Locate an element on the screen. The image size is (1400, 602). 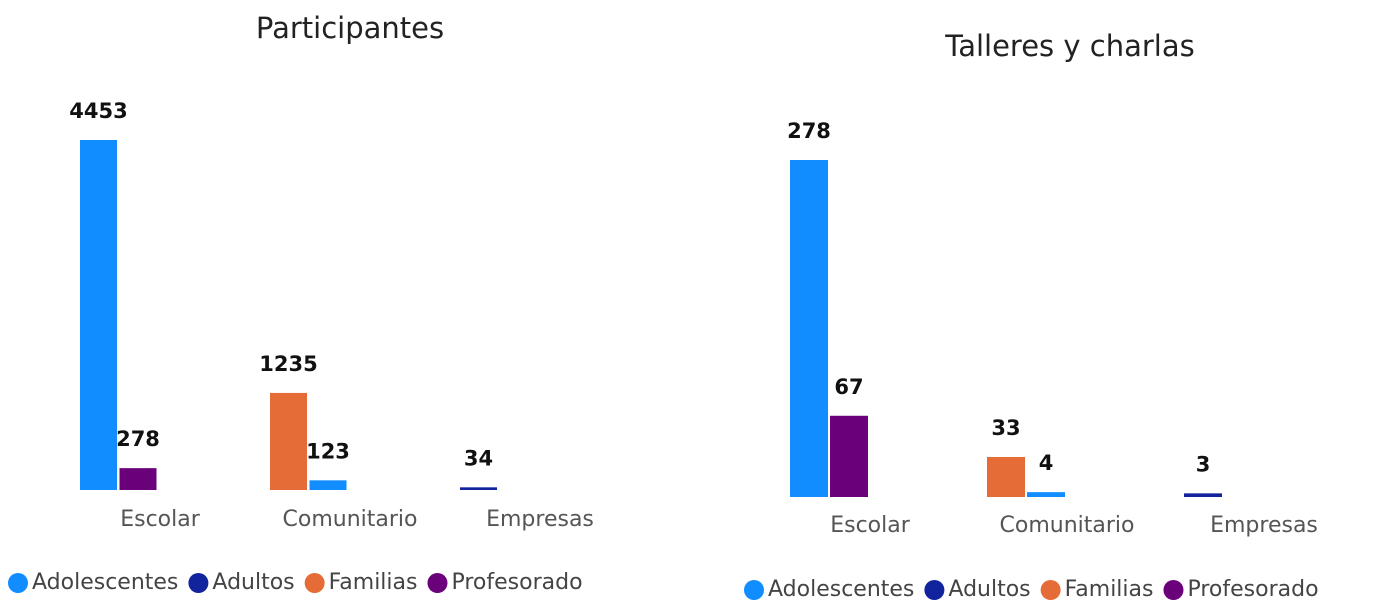
chart-title: Talleres y charlas is located at coordinates (1069, 46).